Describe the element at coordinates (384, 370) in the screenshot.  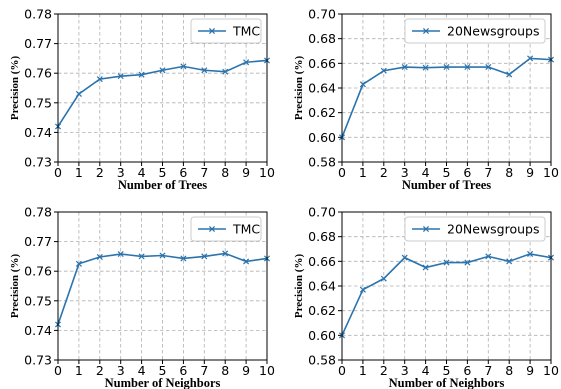
I see `x-tick-label: 2` at that location.